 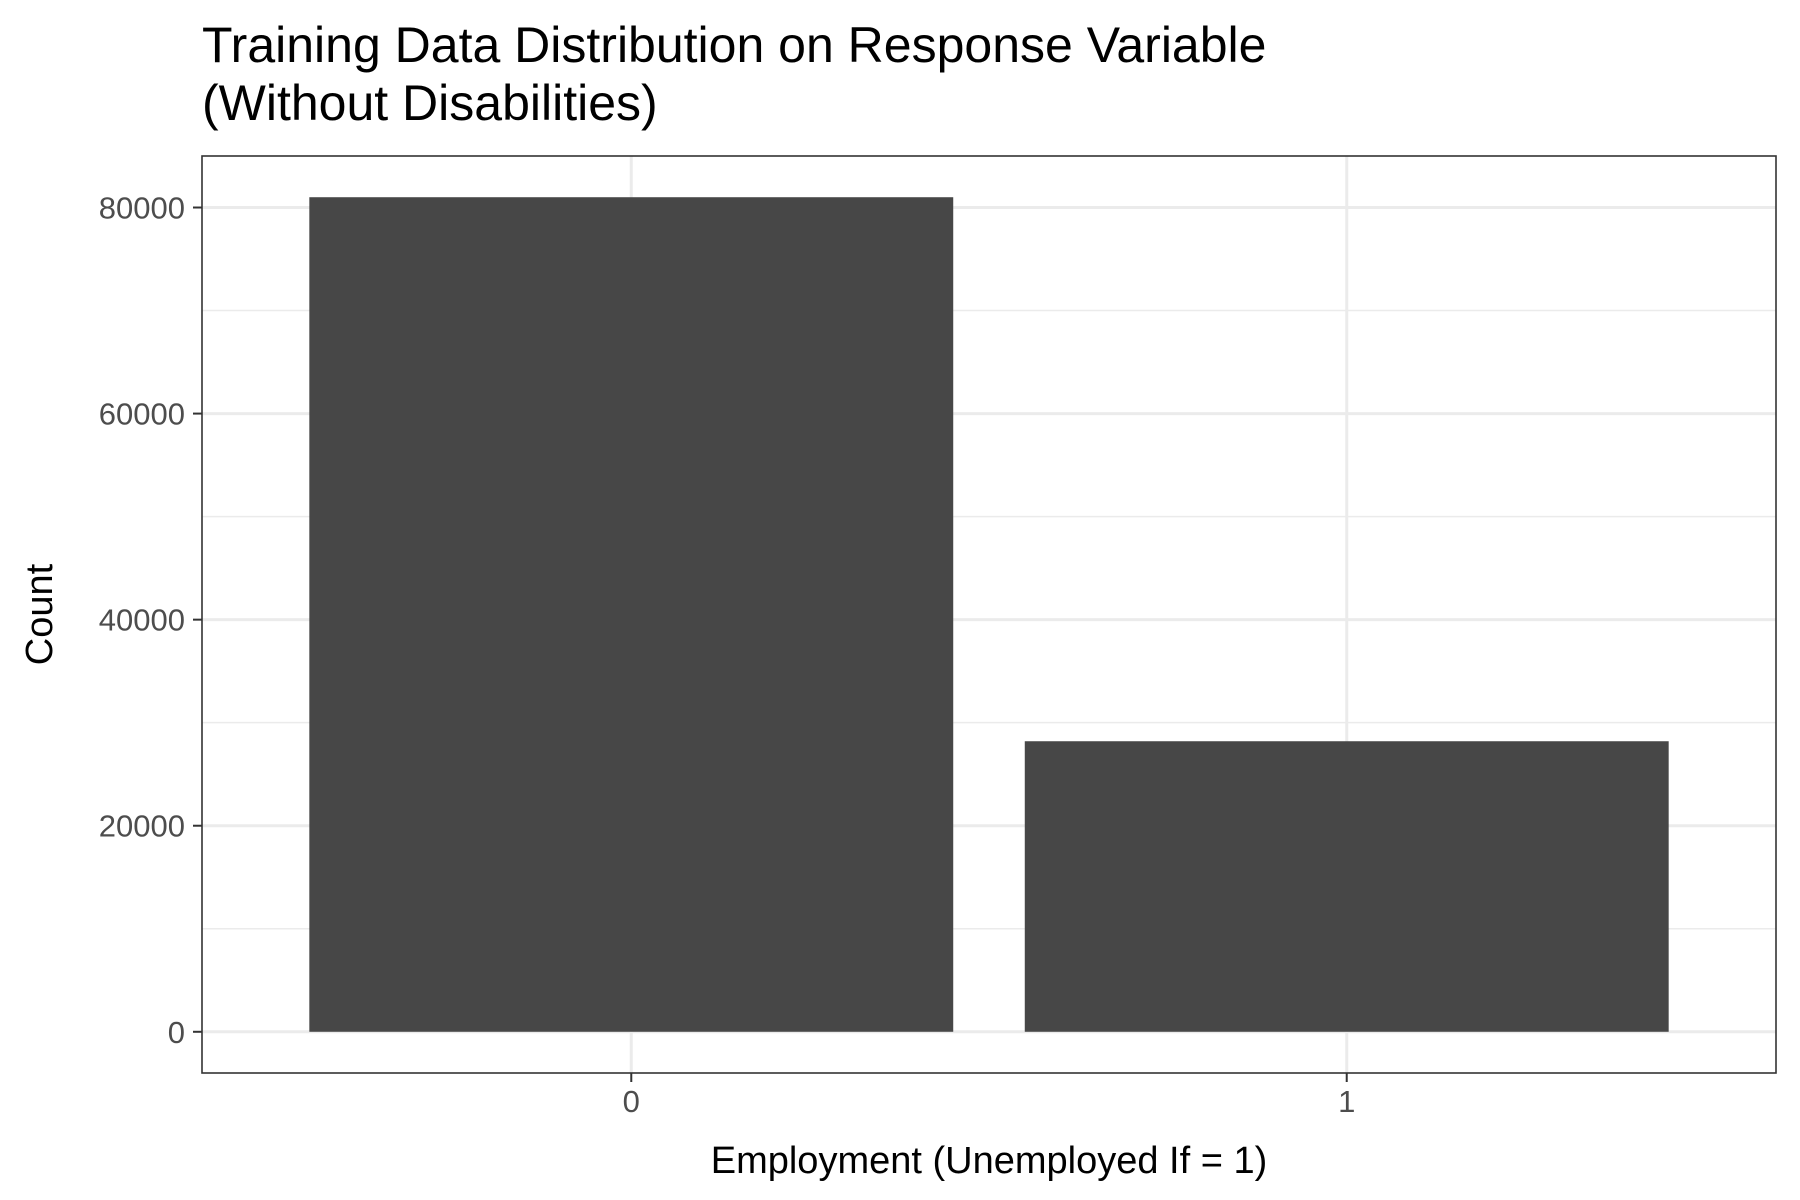 I want to click on x-axis-title: Employment (Unemployed If = 1), so click(x=989, y=1161).